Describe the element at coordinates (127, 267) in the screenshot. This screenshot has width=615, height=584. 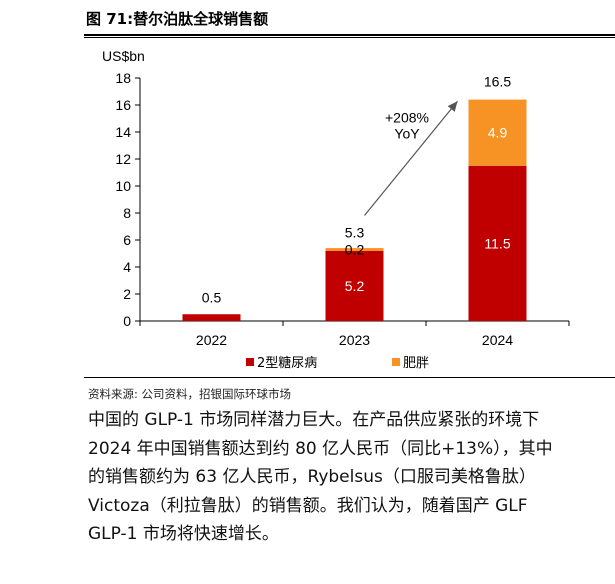
I see `y-tick-label: 4` at that location.